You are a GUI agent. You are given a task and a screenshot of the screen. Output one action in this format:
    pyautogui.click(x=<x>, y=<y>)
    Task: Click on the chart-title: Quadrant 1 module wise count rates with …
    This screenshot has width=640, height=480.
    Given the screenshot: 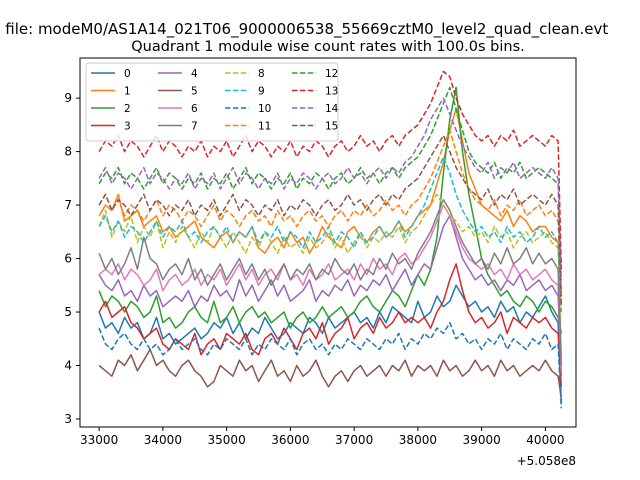 What is the action you would take?
    pyautogui.click(x=328, y=47)
    